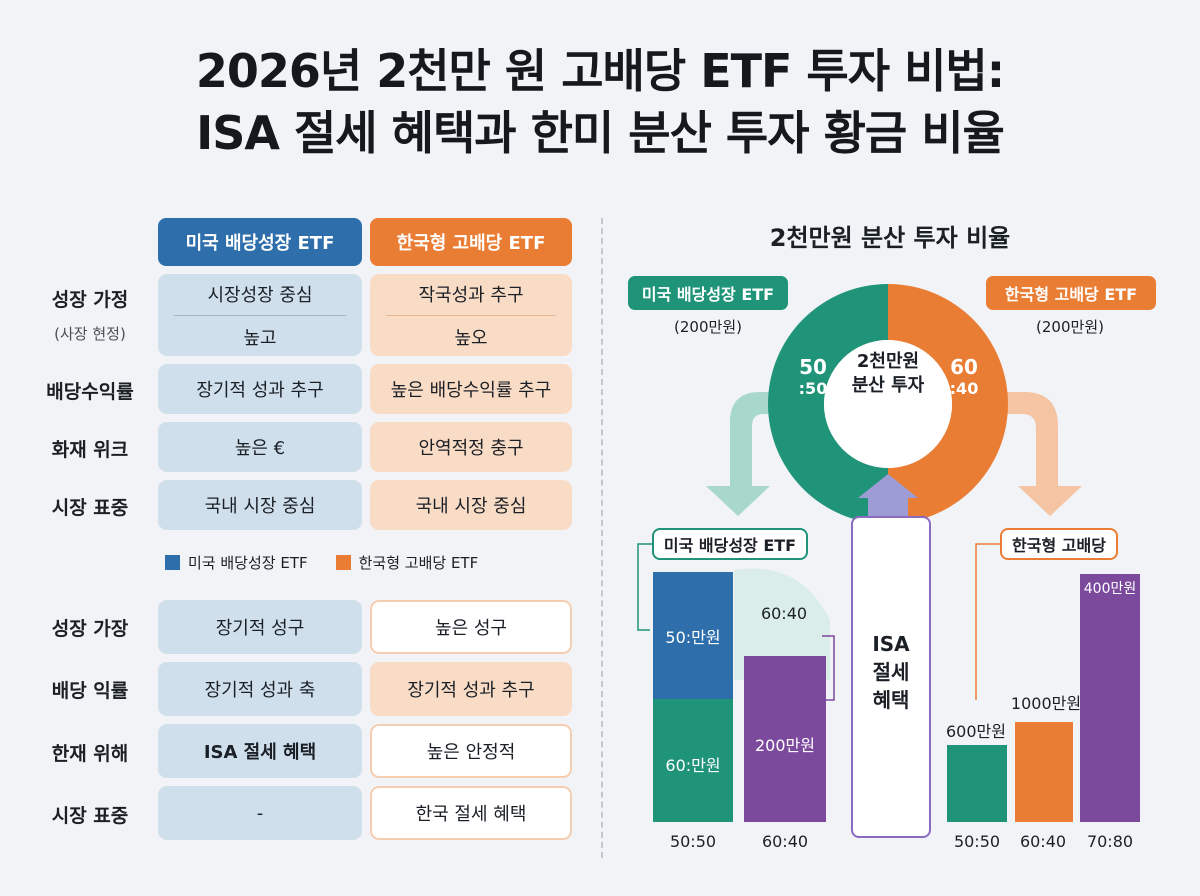 The image size is (1200, 896). Describe the element at coordinates (1046, 703) in the screenshot. I see `value-label-2: 1000만원` at that location.